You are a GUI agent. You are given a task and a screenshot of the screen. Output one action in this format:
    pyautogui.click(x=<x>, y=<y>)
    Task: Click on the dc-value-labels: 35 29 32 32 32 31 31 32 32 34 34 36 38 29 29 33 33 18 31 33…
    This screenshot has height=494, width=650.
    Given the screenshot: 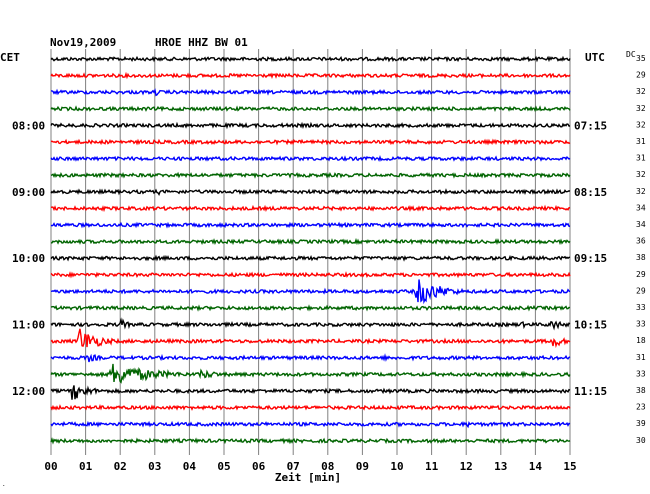 What is the action you would take?
    pyautogui.click(x=641, y=249)
    